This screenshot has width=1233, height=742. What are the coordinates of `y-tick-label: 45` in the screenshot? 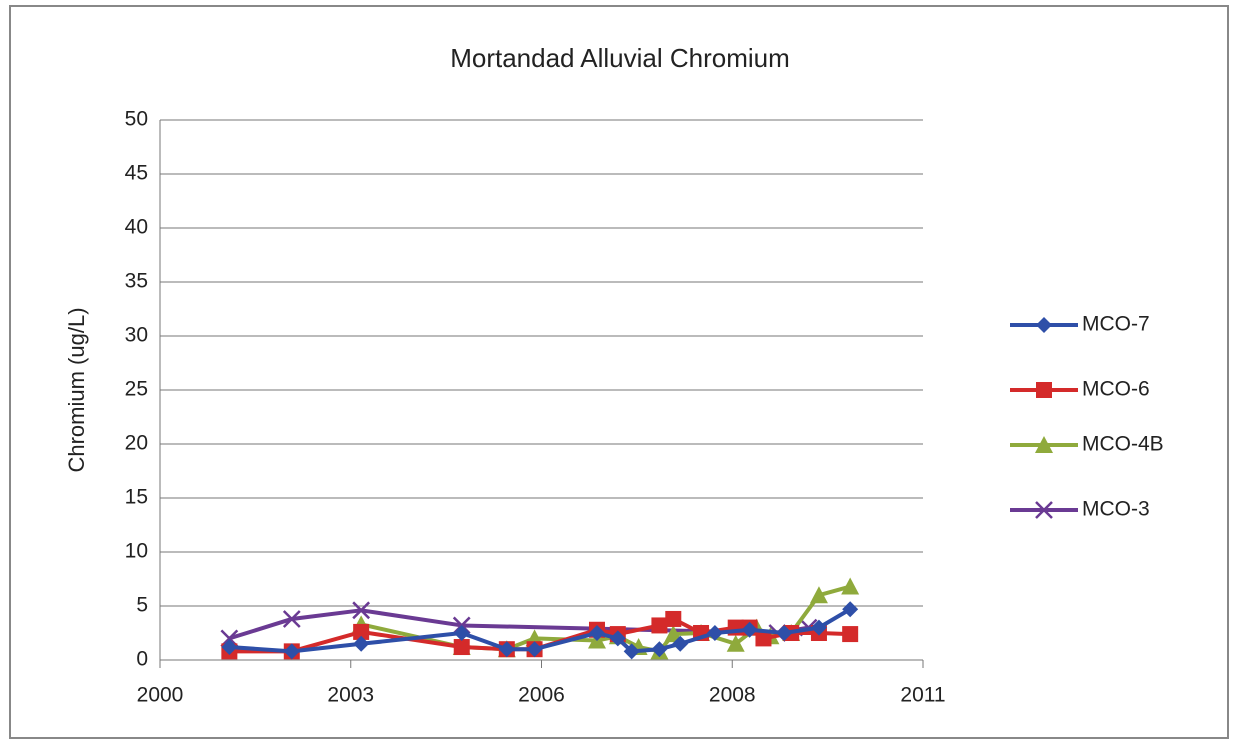 It's located at (136, 173).